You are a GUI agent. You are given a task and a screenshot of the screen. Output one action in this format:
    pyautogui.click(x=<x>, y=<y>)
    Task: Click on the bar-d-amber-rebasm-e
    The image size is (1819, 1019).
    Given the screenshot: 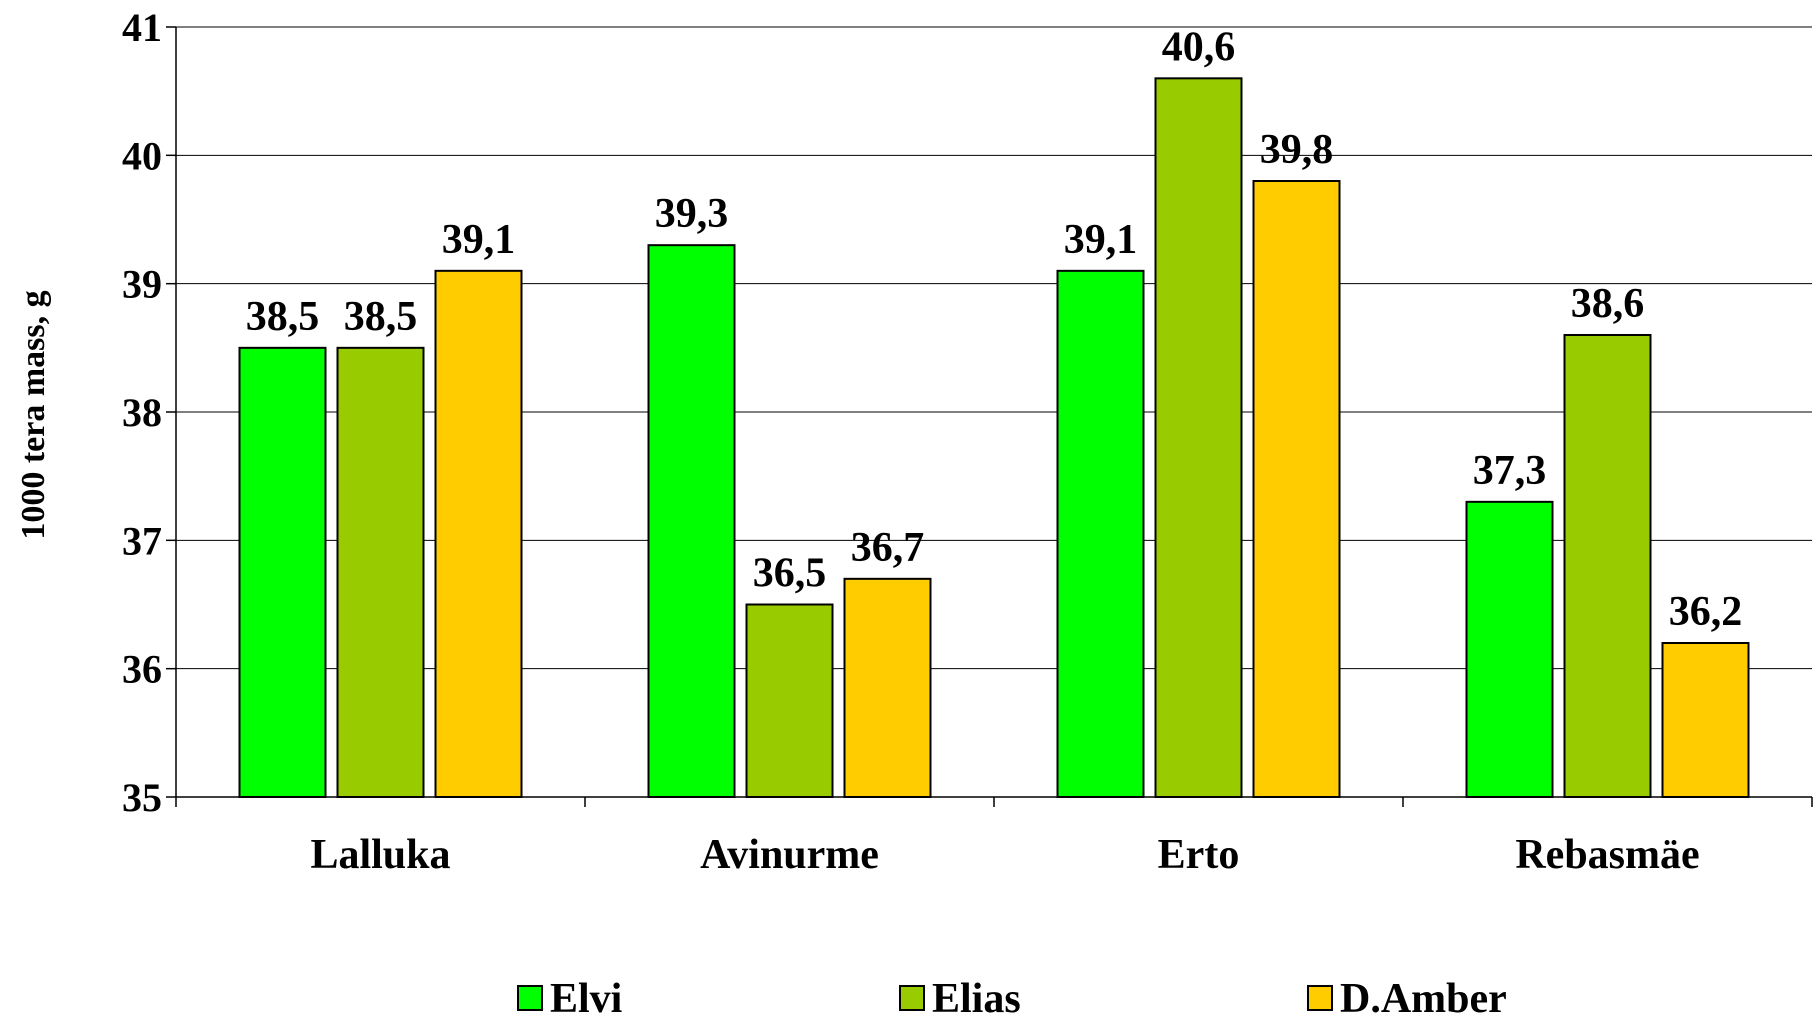 What is the action you would take?
    pyautogui.click(x=1705, y=720)
    